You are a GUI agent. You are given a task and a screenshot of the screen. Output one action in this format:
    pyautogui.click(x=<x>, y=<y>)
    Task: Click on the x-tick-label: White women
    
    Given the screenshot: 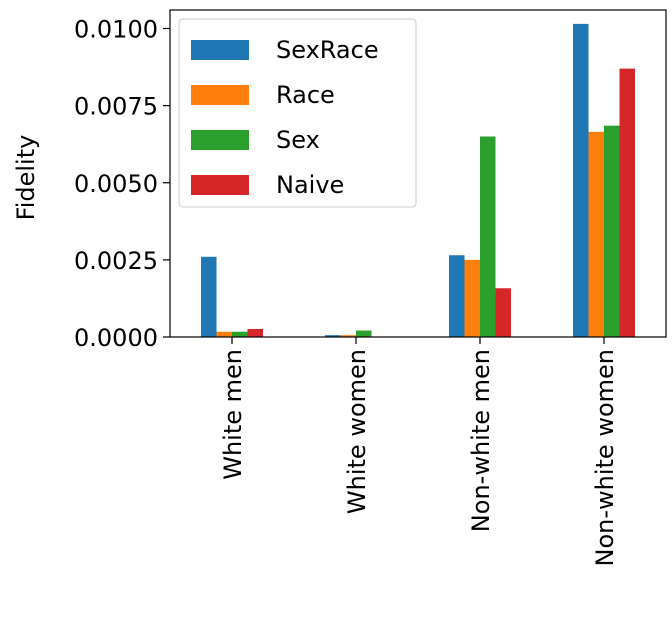 What is the action you would take?
    pyautogui.click(x=357, y=431)
    